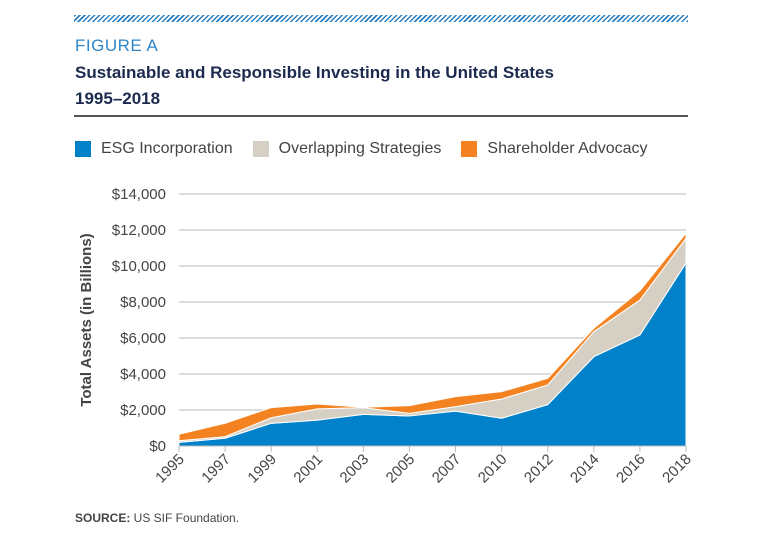  I want to click on y-tick-label: $10,000, so click(139, 266).